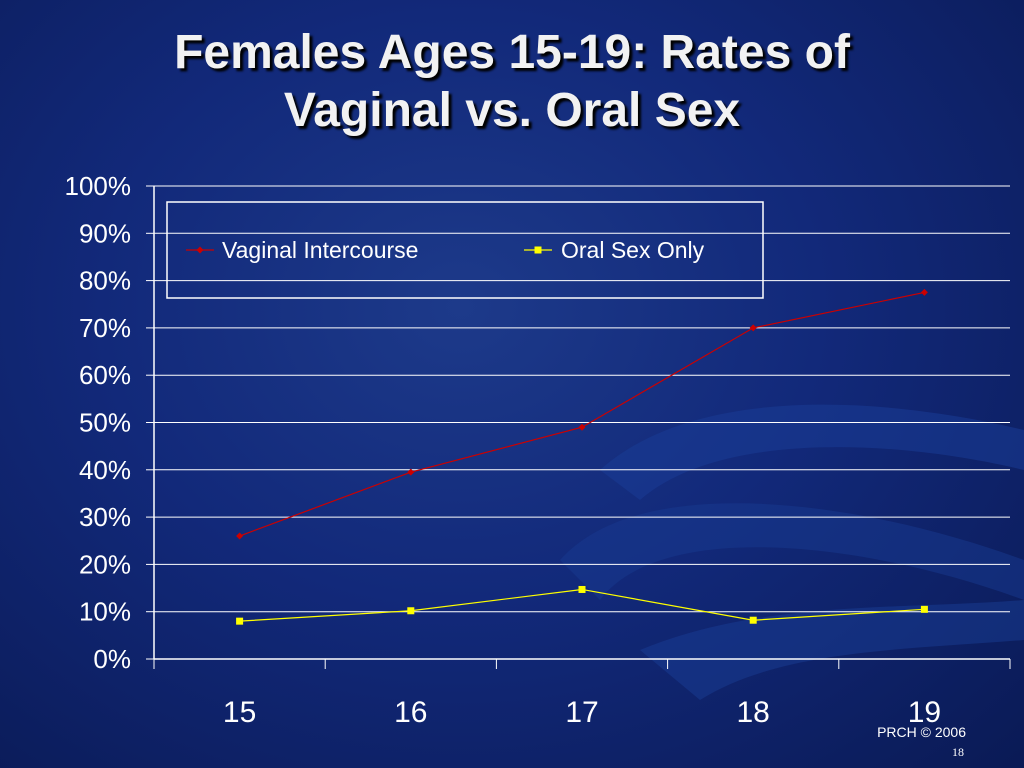 The image size is (1024, 768). What do you see at coordinates (105, 375) in the screenshot?
I see `y-tick-label: 60%` at bounding box center [105, 375].